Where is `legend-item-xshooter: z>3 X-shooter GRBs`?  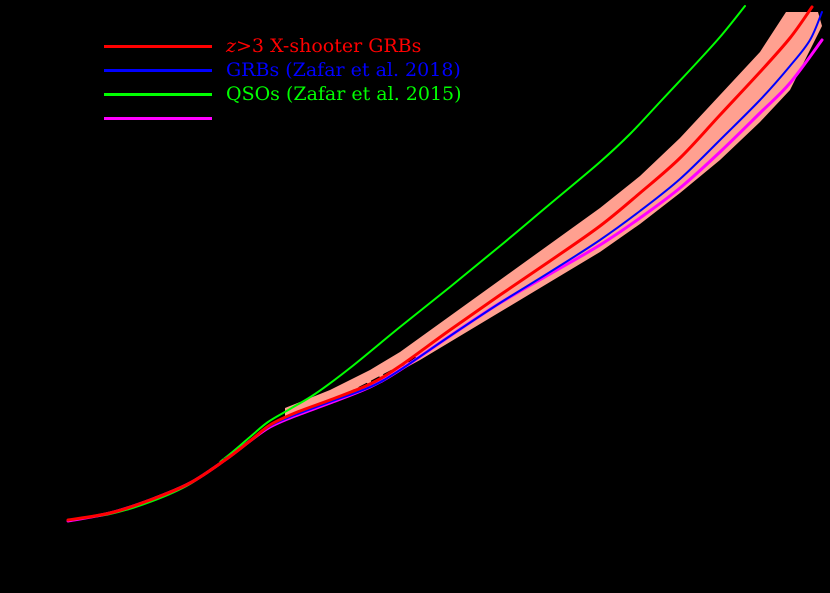
legend-item-xshooter: z>3 X-shooter GRBs is located at coordinates (283, 46).